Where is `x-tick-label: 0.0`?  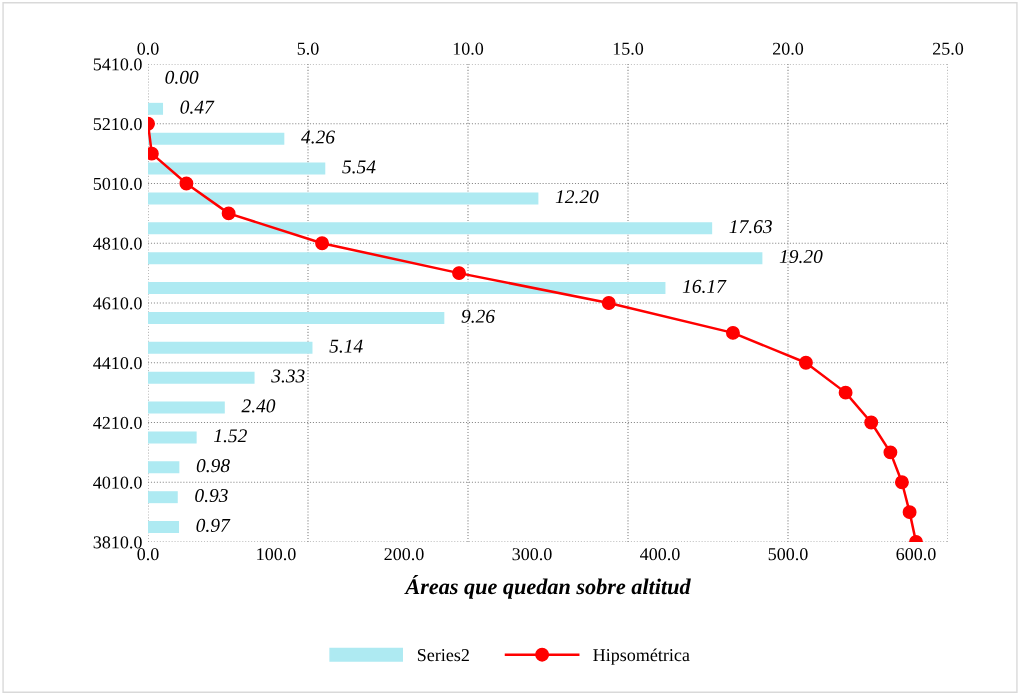 x-tick-label: 0.0 is located at coordinates (148, 554).